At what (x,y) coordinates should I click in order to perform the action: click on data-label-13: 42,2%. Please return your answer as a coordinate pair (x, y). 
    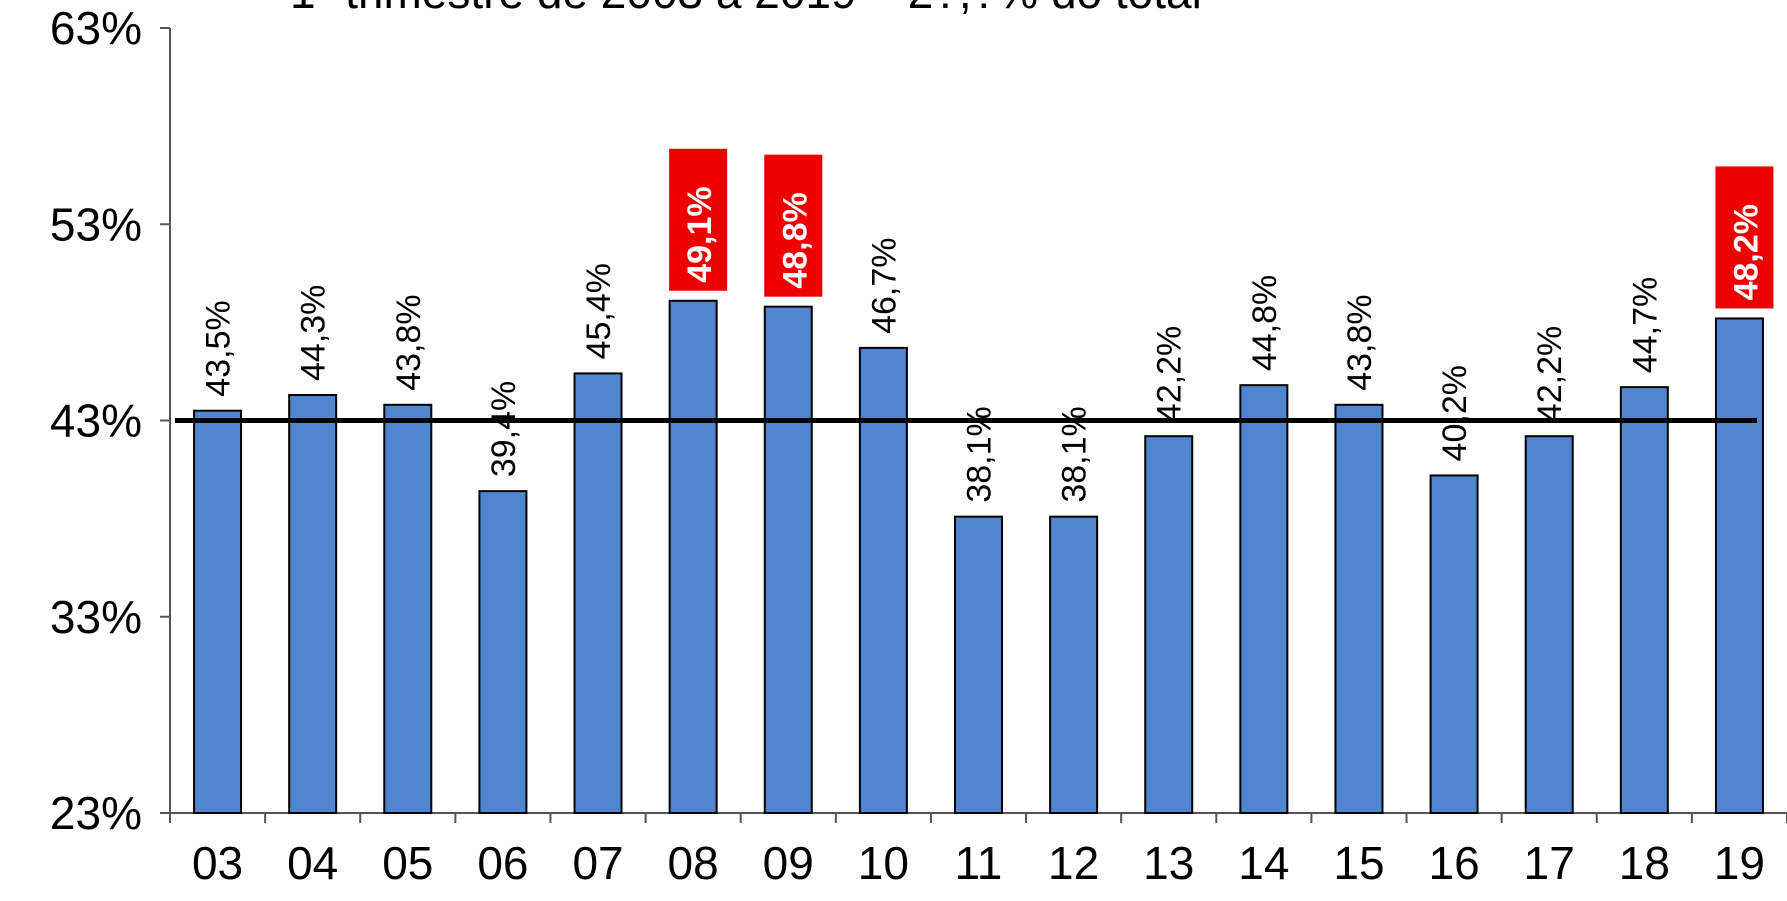
    Looking at the image, I should click on (1170, 374).